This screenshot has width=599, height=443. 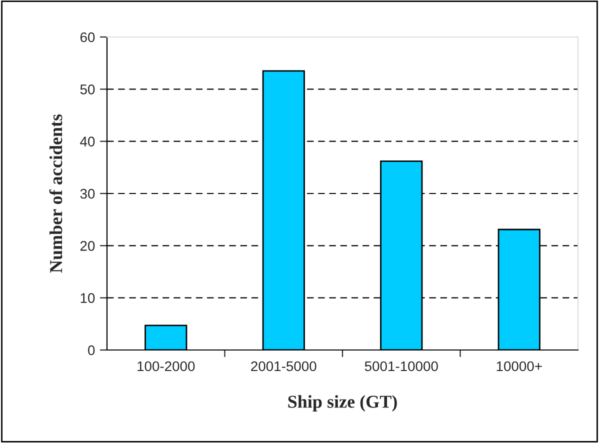 I want to click on y-tick-label: 40, so click(x=87, y=141).